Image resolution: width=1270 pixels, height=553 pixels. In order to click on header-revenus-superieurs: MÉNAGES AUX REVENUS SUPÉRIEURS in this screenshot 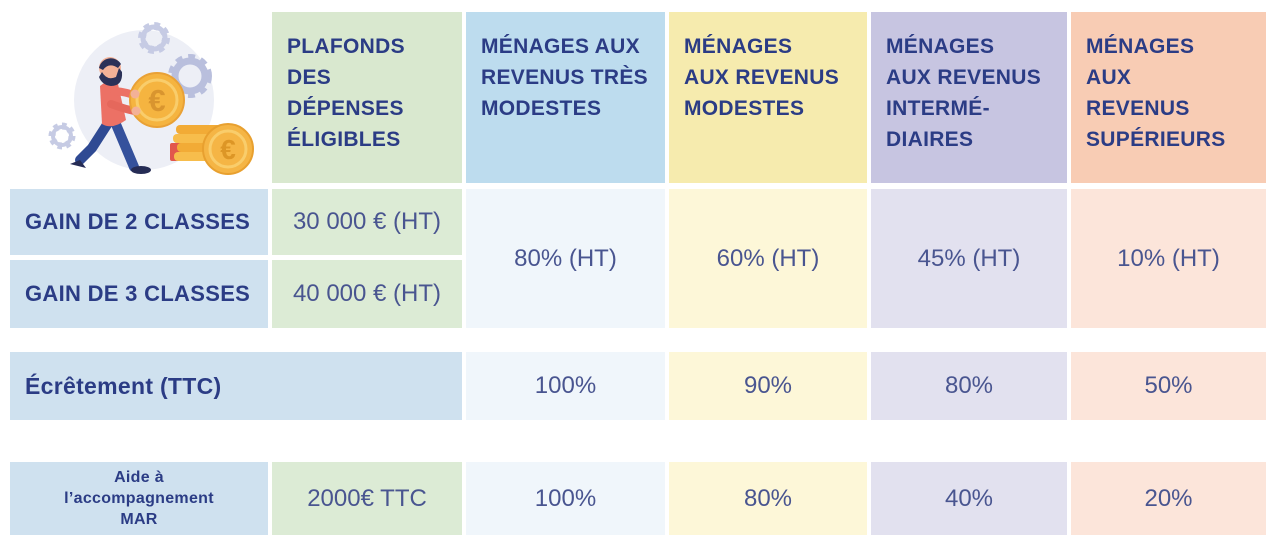, I will do `click(1168, 97)`.